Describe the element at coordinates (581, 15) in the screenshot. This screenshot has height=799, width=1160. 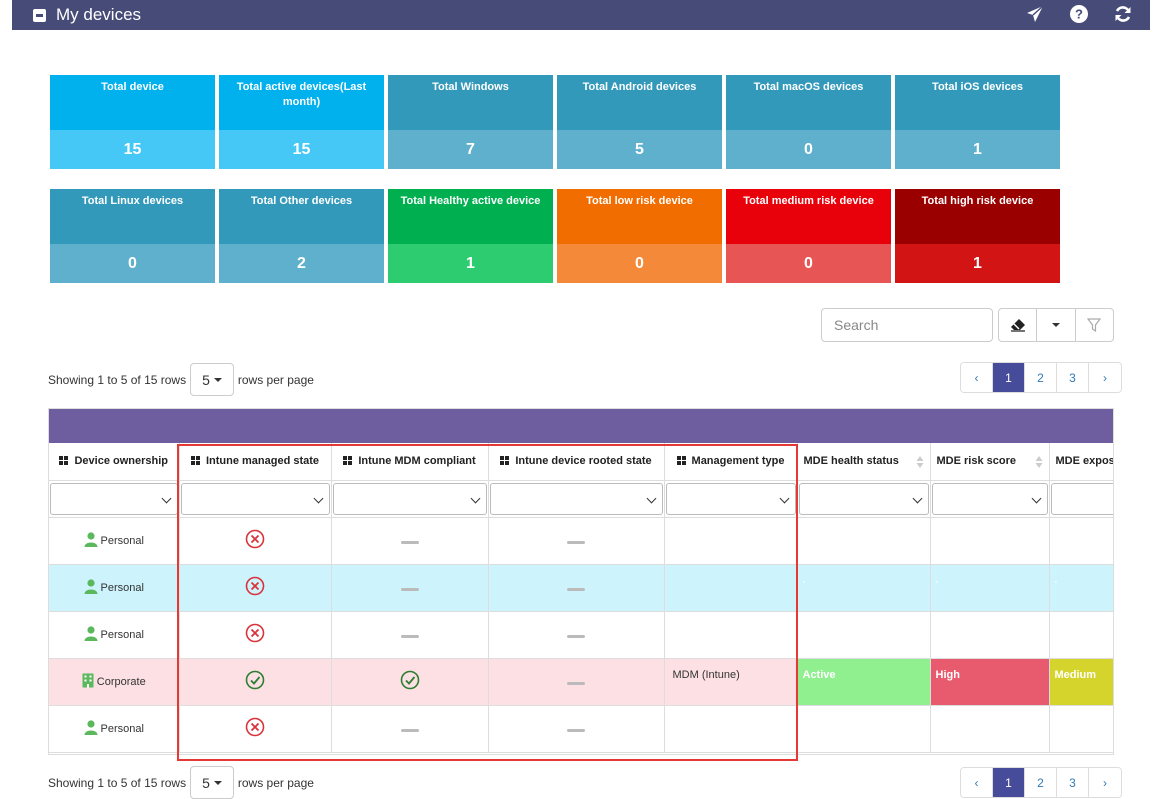
I see `title-bar: My devices ?` at that location.